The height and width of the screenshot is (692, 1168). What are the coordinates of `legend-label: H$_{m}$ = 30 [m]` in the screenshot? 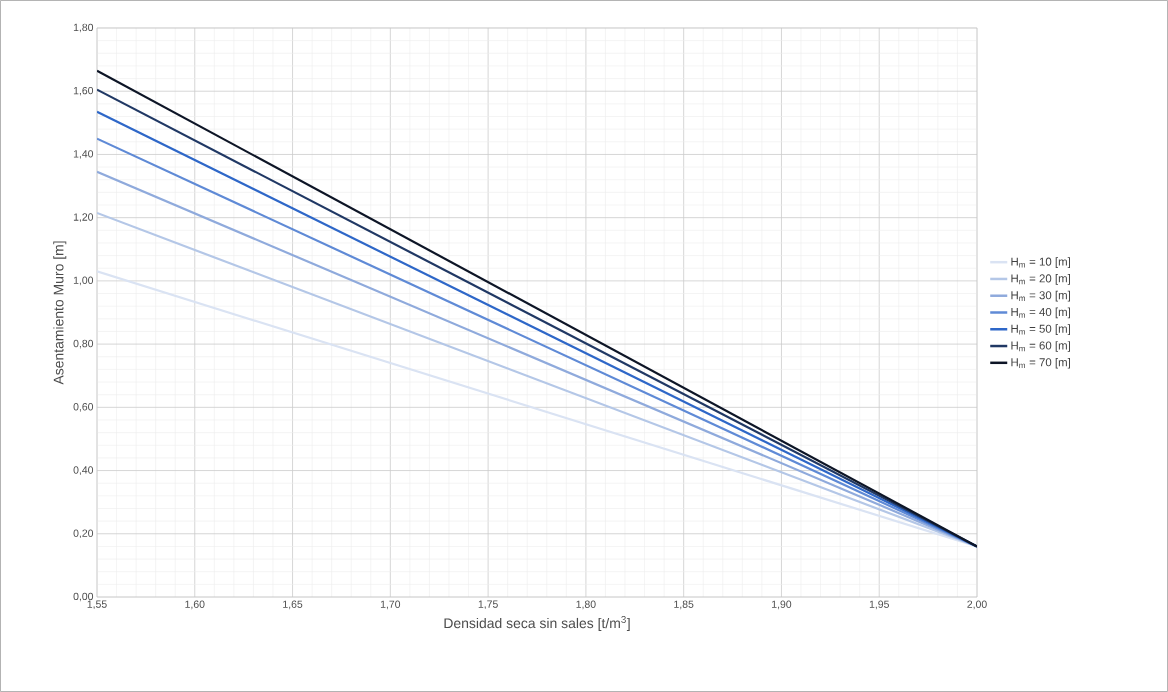 It's located at (1040, 296).